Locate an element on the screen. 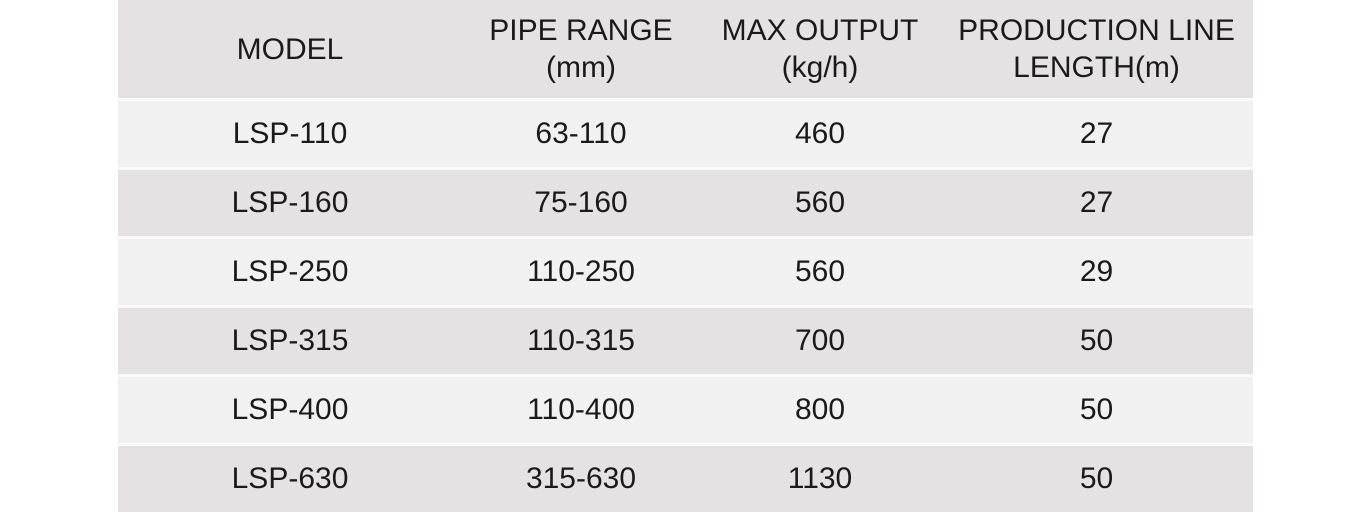 This screenshot has width=1370, height=512. cell-model: LSP-110 is located at coordinates (290, 132).